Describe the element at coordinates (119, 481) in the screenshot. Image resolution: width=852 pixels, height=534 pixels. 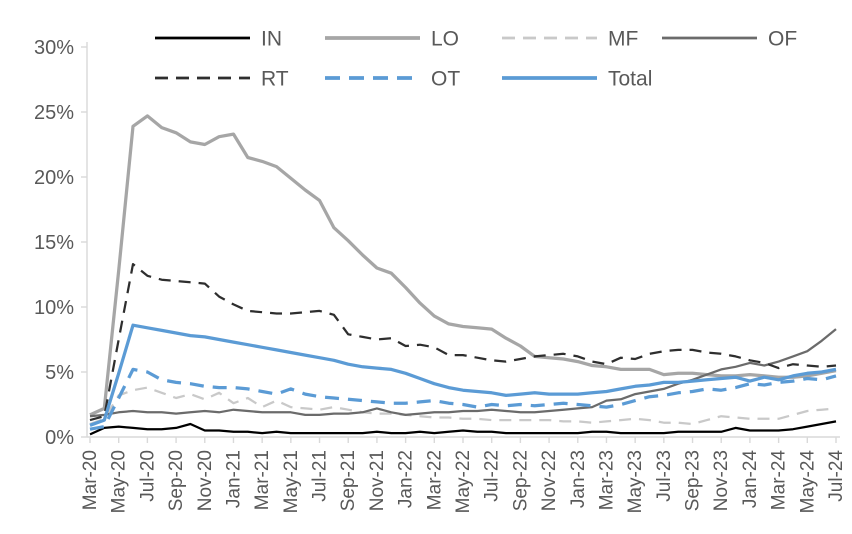
I see `x-axis-label: May-20` at that location.